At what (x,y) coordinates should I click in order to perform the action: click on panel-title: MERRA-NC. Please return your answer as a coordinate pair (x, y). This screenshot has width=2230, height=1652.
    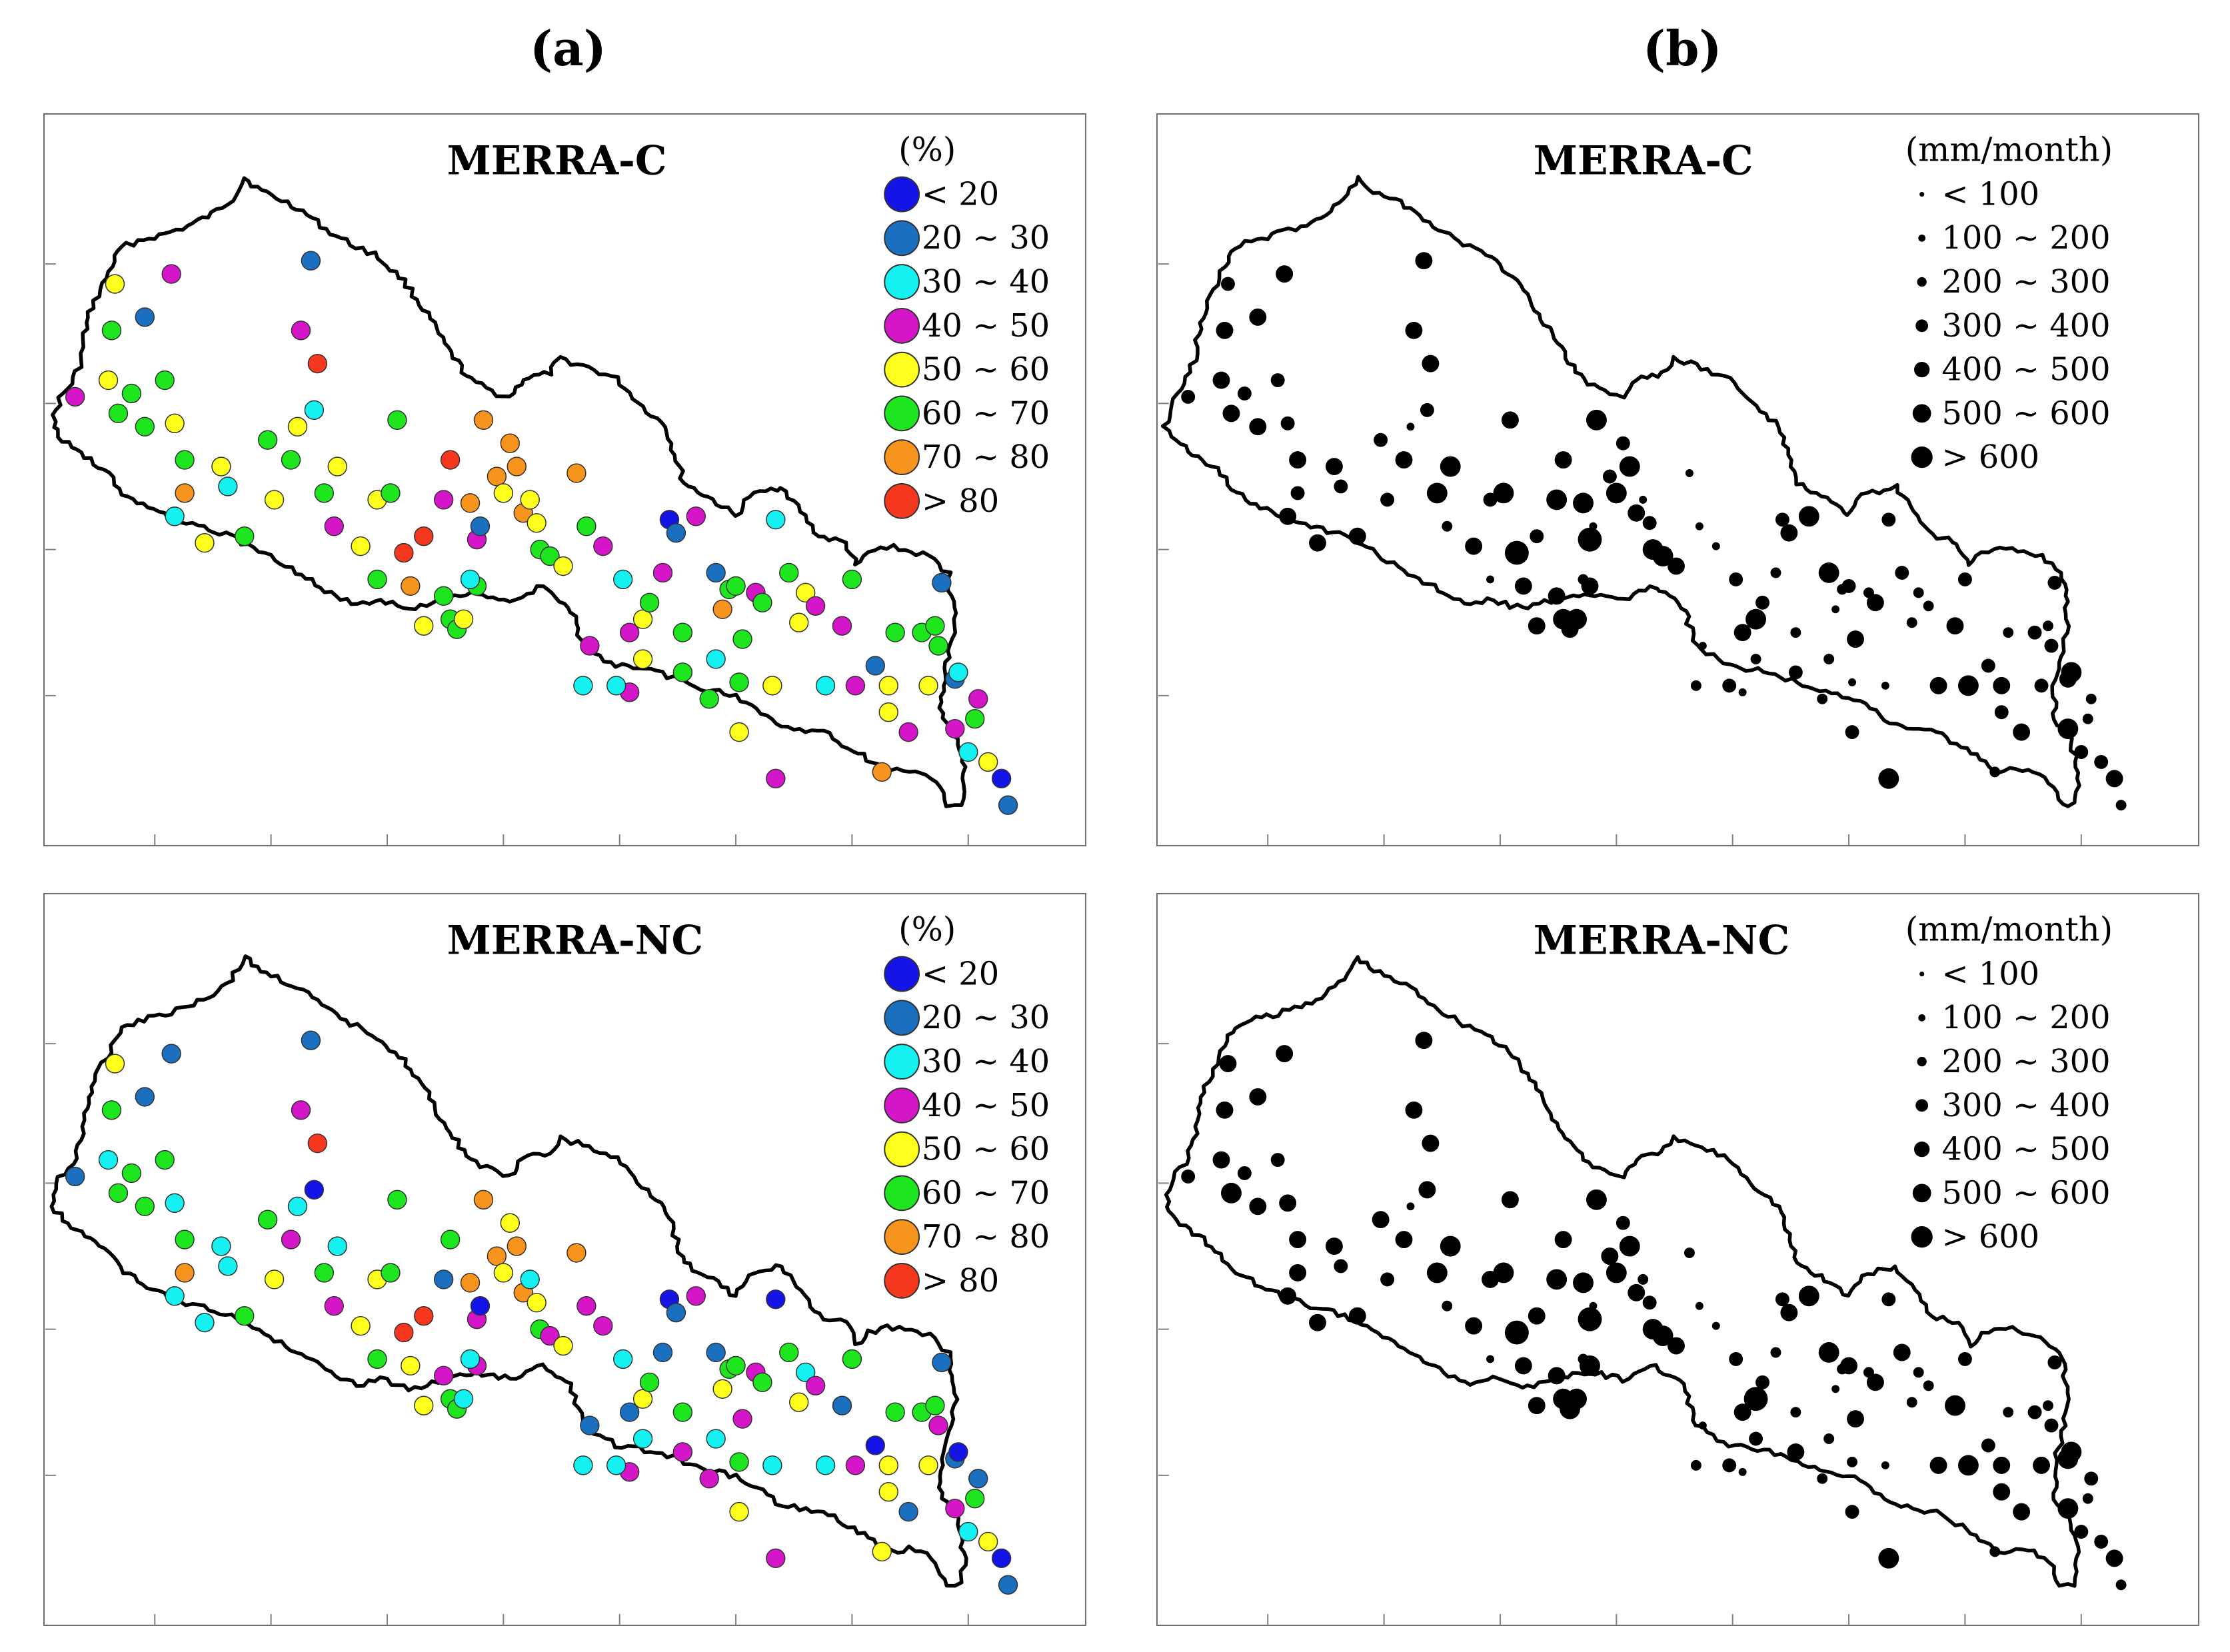
    Looking at the image, I should click on (575, 941).